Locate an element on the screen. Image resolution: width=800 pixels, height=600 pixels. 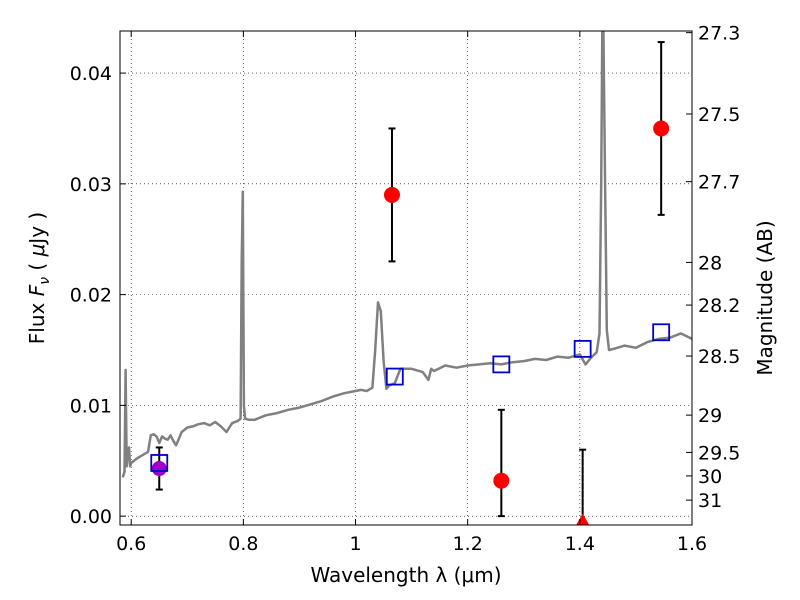
y-axis-label-part: Jy ) is located at coordinates (37, 229).